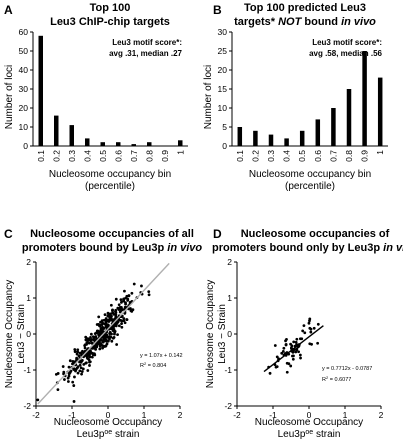 Image resolution: width=403 pixels, height=440 pixels. I want to click on panel-c-marks: -2 -1 0 1 2 -2 -1 0 1 2, so click(102, 338).